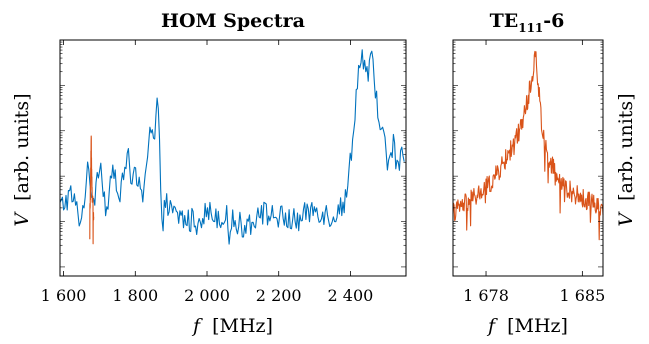  What do you see at coordinates (242, 326) in the screenshot?
I see `hom-xlabel-unit: [MHz]` at bounding box center [242, 326].